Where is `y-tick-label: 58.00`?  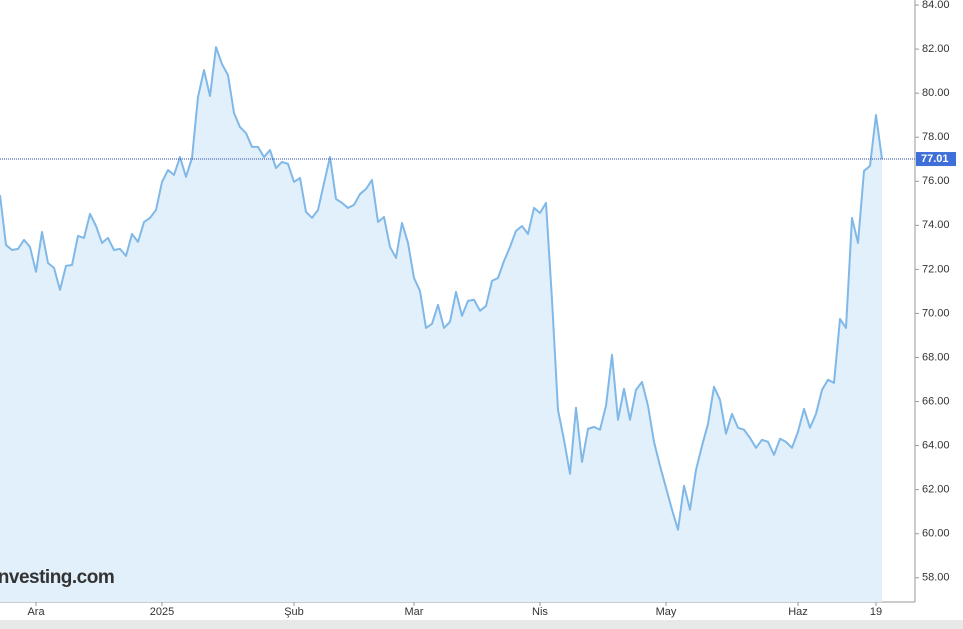
y-tick-label: 58.00 is located at coordinates (936, 578).